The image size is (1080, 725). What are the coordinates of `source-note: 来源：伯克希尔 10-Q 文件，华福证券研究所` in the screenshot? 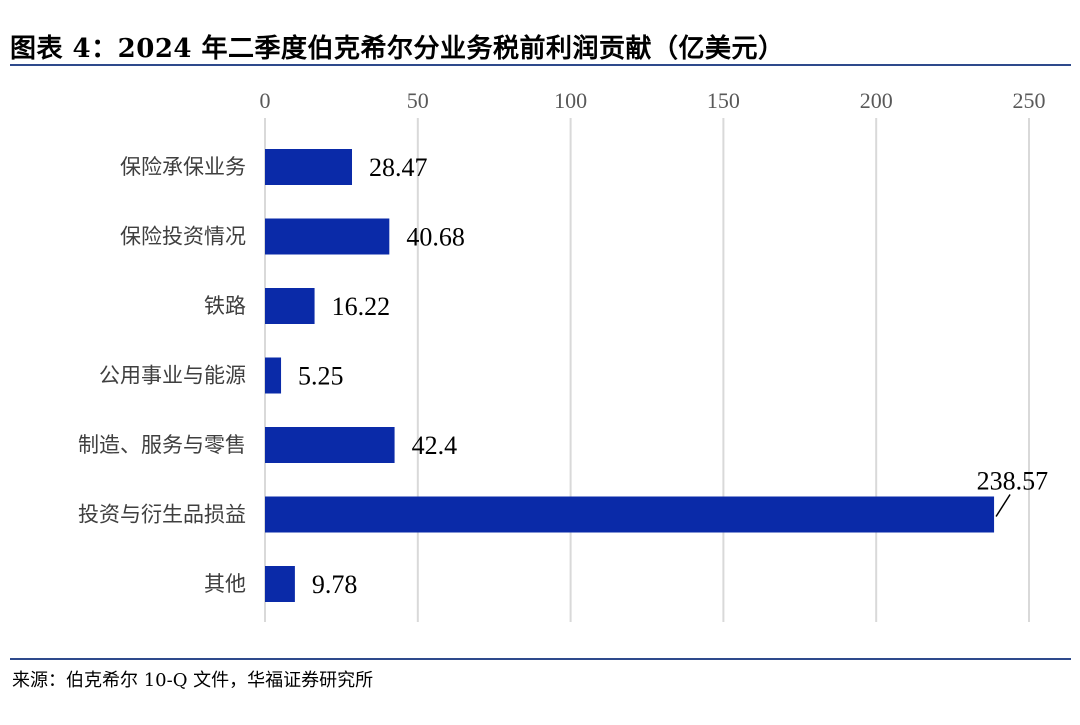 It's located at (193, 680).